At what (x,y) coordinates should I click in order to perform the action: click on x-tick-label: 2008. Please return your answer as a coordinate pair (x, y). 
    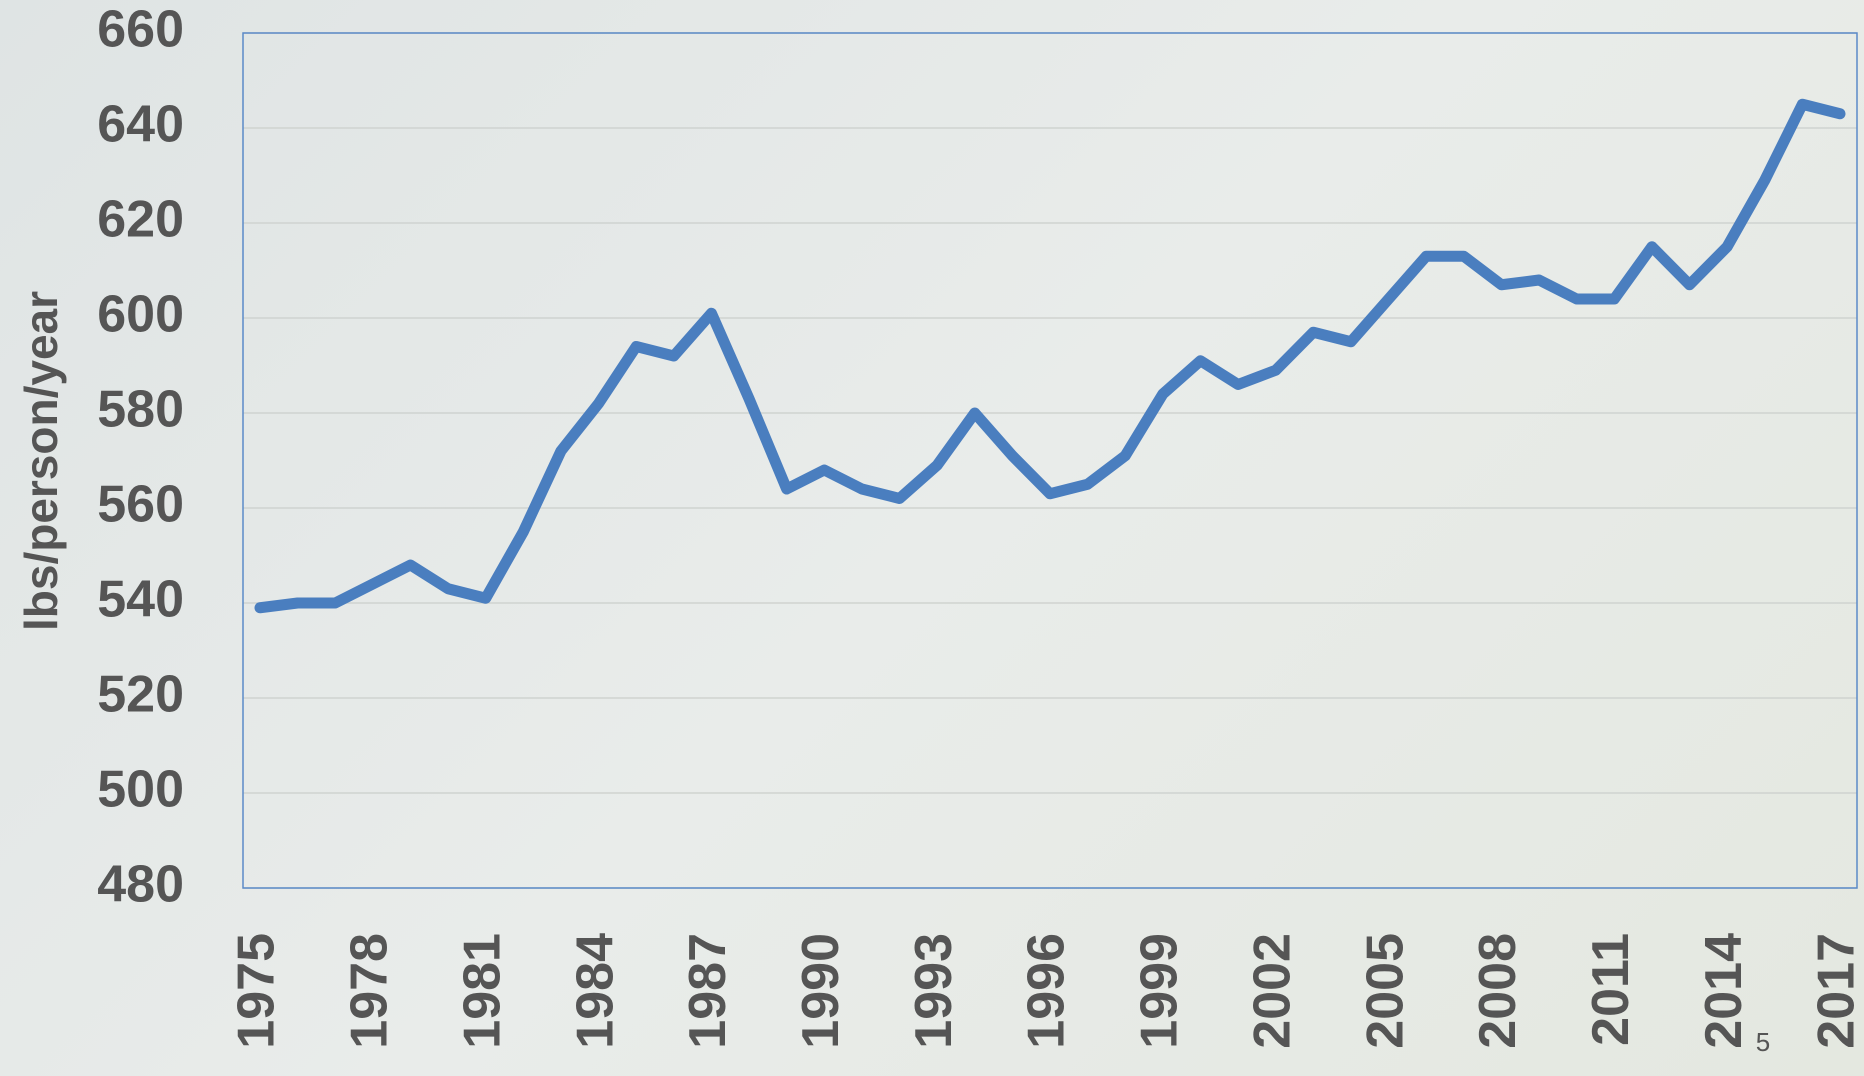
    Looking at the image, I should click on (1498, 991).